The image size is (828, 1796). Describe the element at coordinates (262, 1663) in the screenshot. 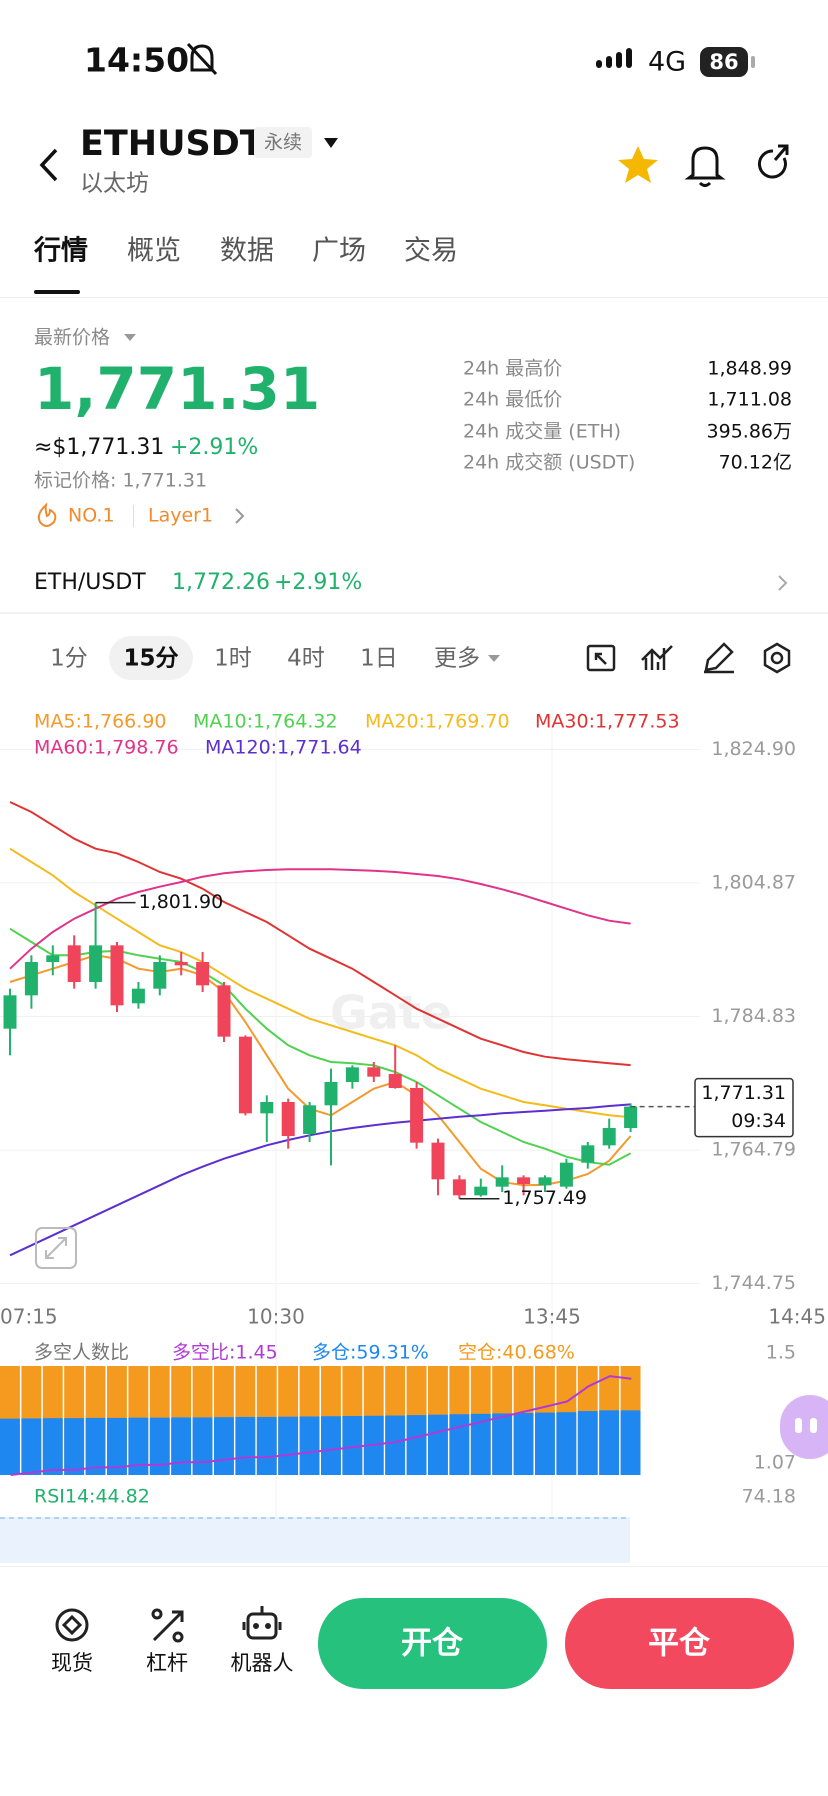

I see `nav-label: 机器人` at that location.